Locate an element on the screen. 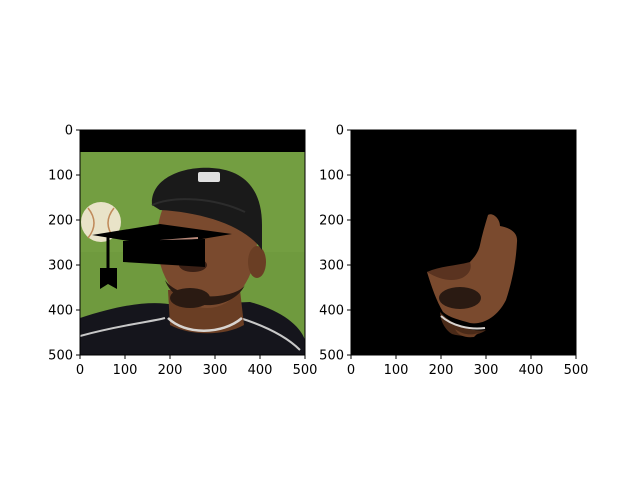  baseball-cap is located at coordinates (206, 208).